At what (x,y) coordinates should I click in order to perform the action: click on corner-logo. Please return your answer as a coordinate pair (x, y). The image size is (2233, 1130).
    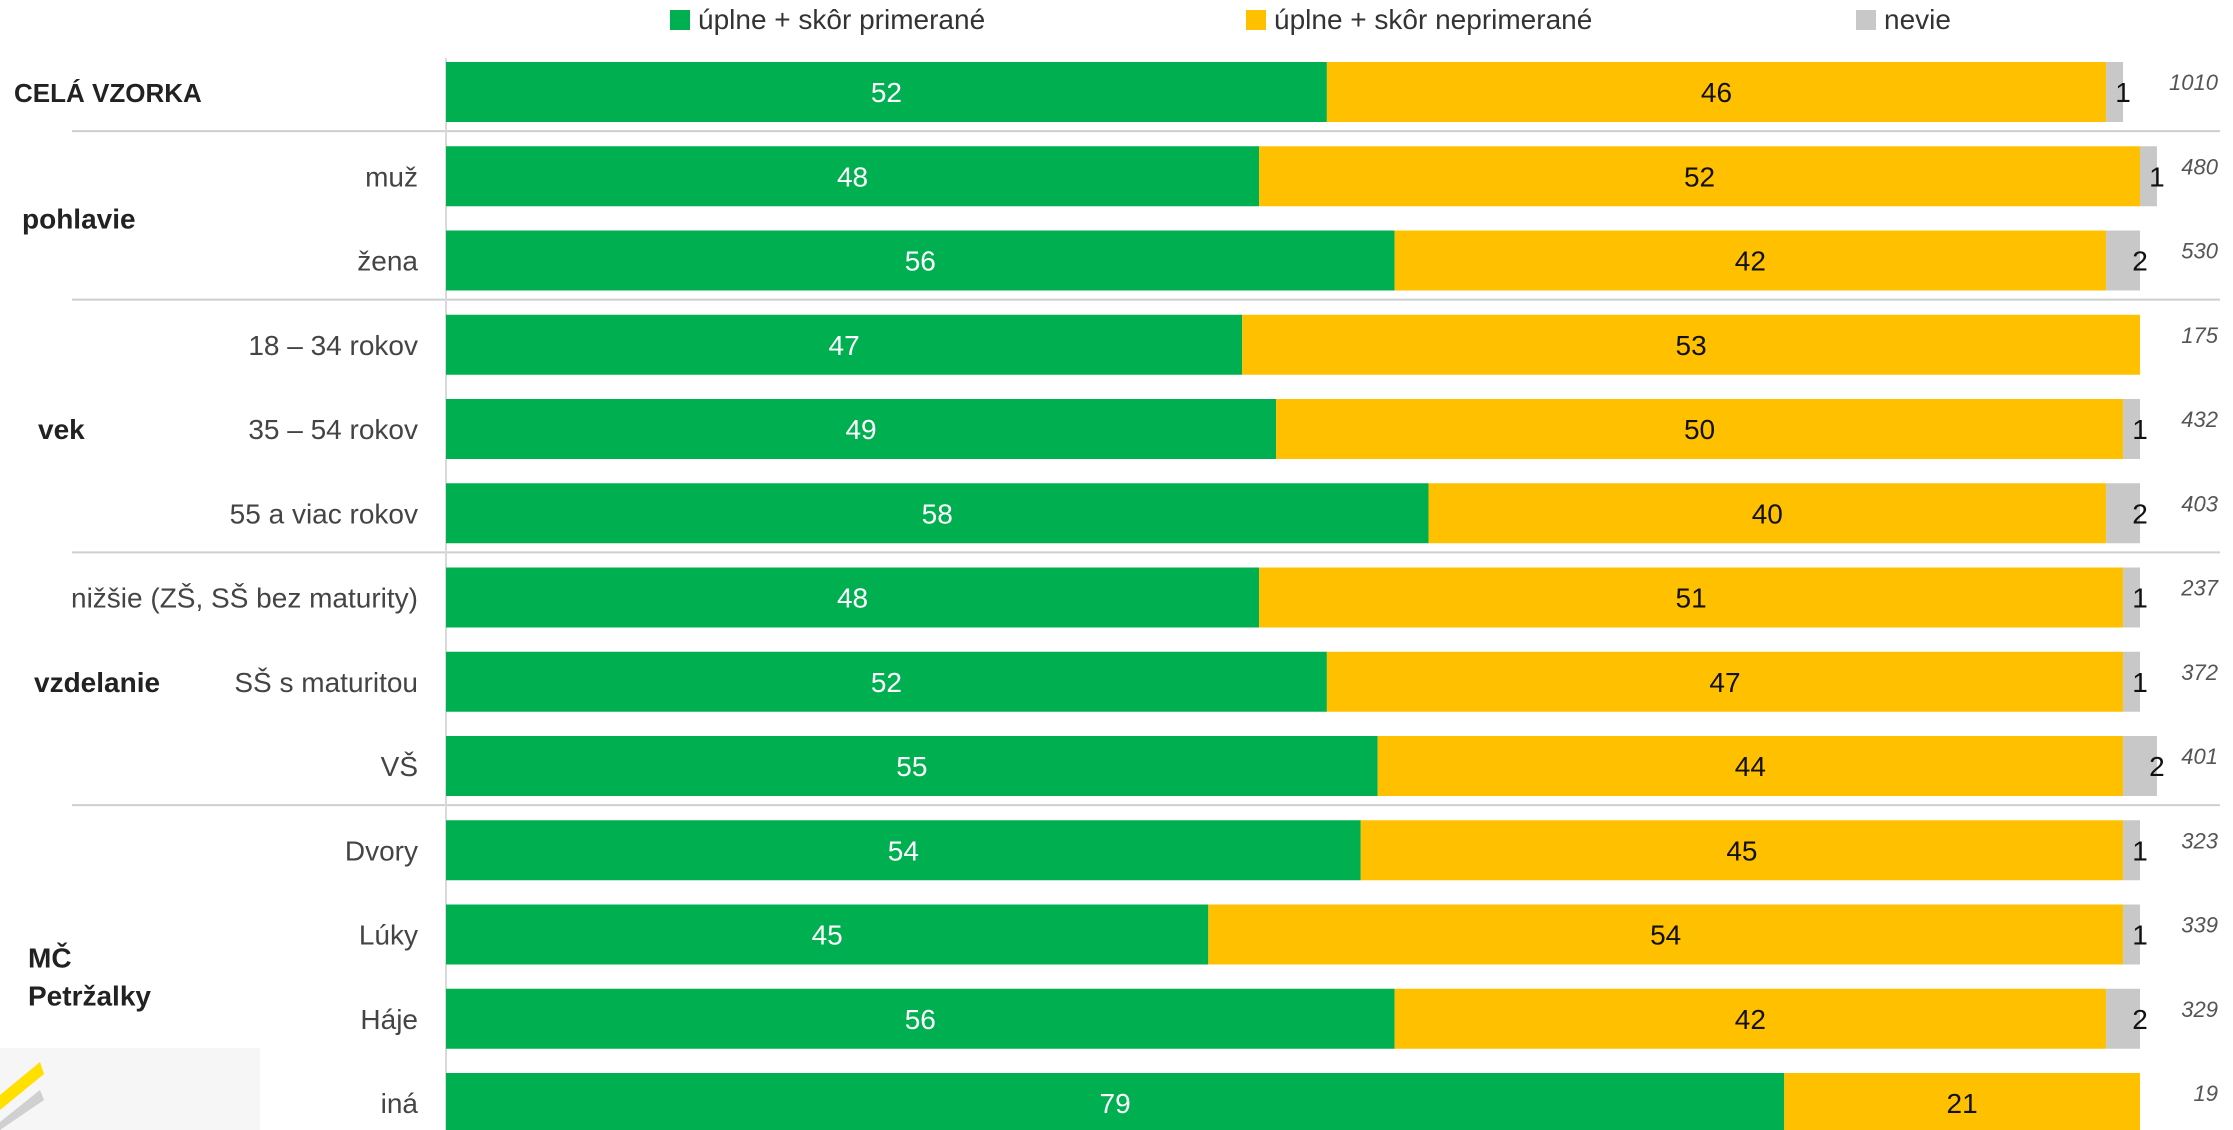
    Looking at the image, I should click on (130, 1089).